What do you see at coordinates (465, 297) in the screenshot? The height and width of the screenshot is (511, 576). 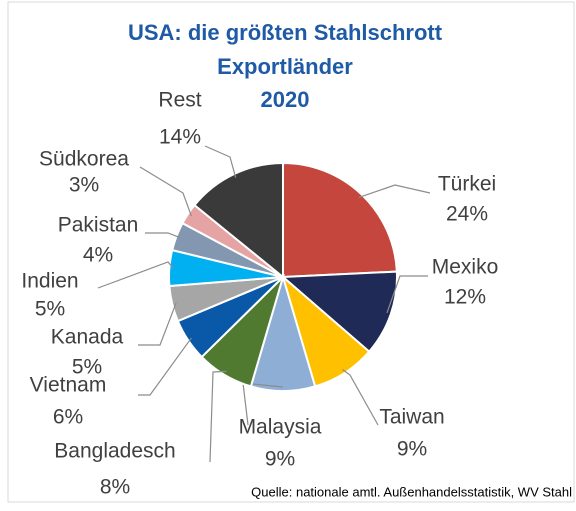 I see `value-label: 12%` at bounding box center [465, 297].